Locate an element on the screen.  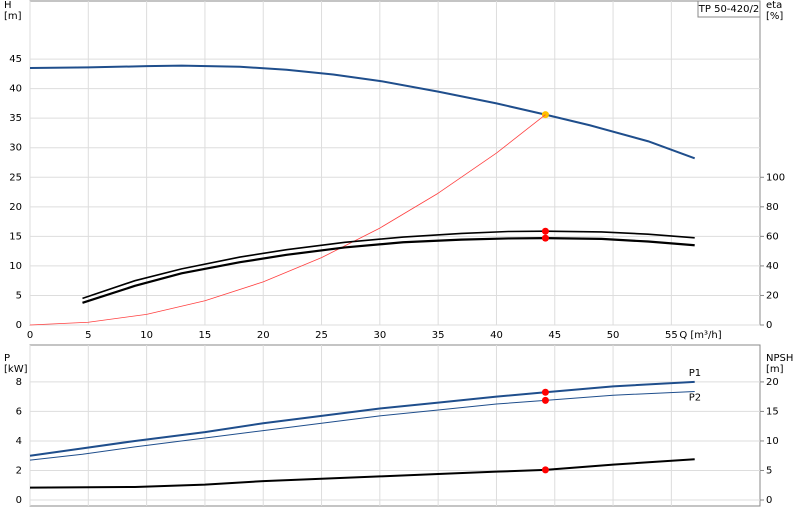
y-tick-label: 30 is located at coordinates (15, 148).